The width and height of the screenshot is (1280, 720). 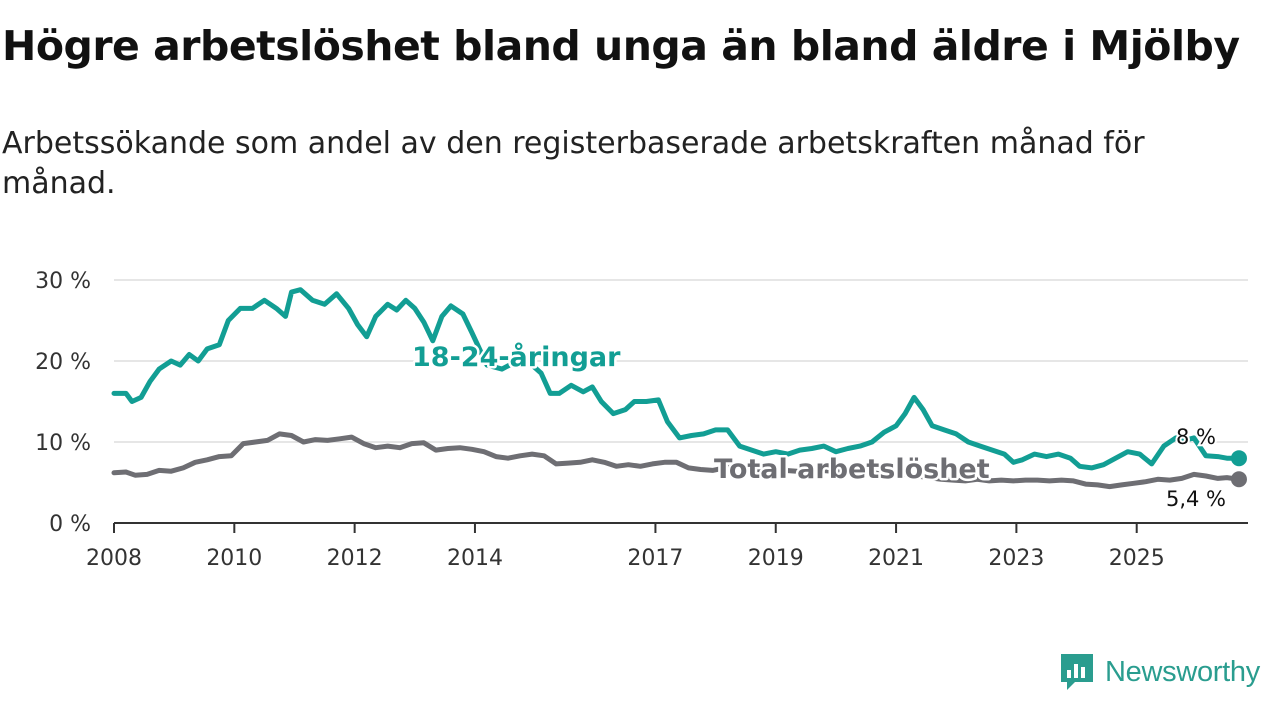 What do you see at coordinates (114, 558) in the screenshot?
I see `x-tick-label: 2008` at bounding box center [114, 558].